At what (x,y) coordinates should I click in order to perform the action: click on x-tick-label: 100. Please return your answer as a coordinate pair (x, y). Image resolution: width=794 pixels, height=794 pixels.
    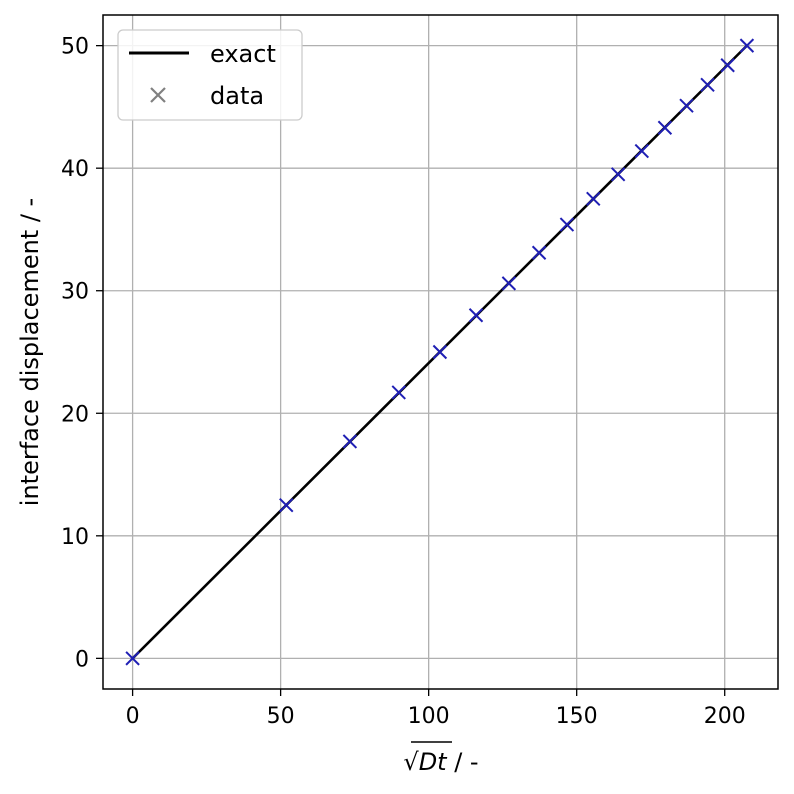
    Looking at the image, I should click on (429, 716).